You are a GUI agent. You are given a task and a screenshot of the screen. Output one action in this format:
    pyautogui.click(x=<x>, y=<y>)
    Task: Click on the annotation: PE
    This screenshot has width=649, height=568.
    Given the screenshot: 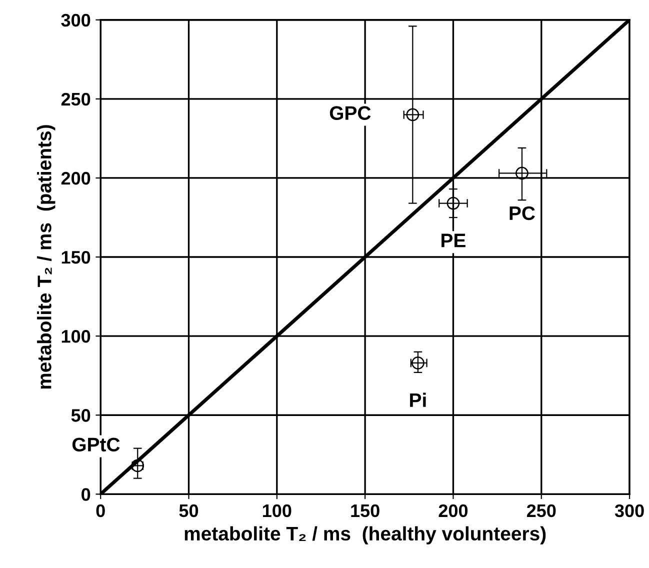 What is the action you would take?
    pyautogui.click(x=454, y=241)
    